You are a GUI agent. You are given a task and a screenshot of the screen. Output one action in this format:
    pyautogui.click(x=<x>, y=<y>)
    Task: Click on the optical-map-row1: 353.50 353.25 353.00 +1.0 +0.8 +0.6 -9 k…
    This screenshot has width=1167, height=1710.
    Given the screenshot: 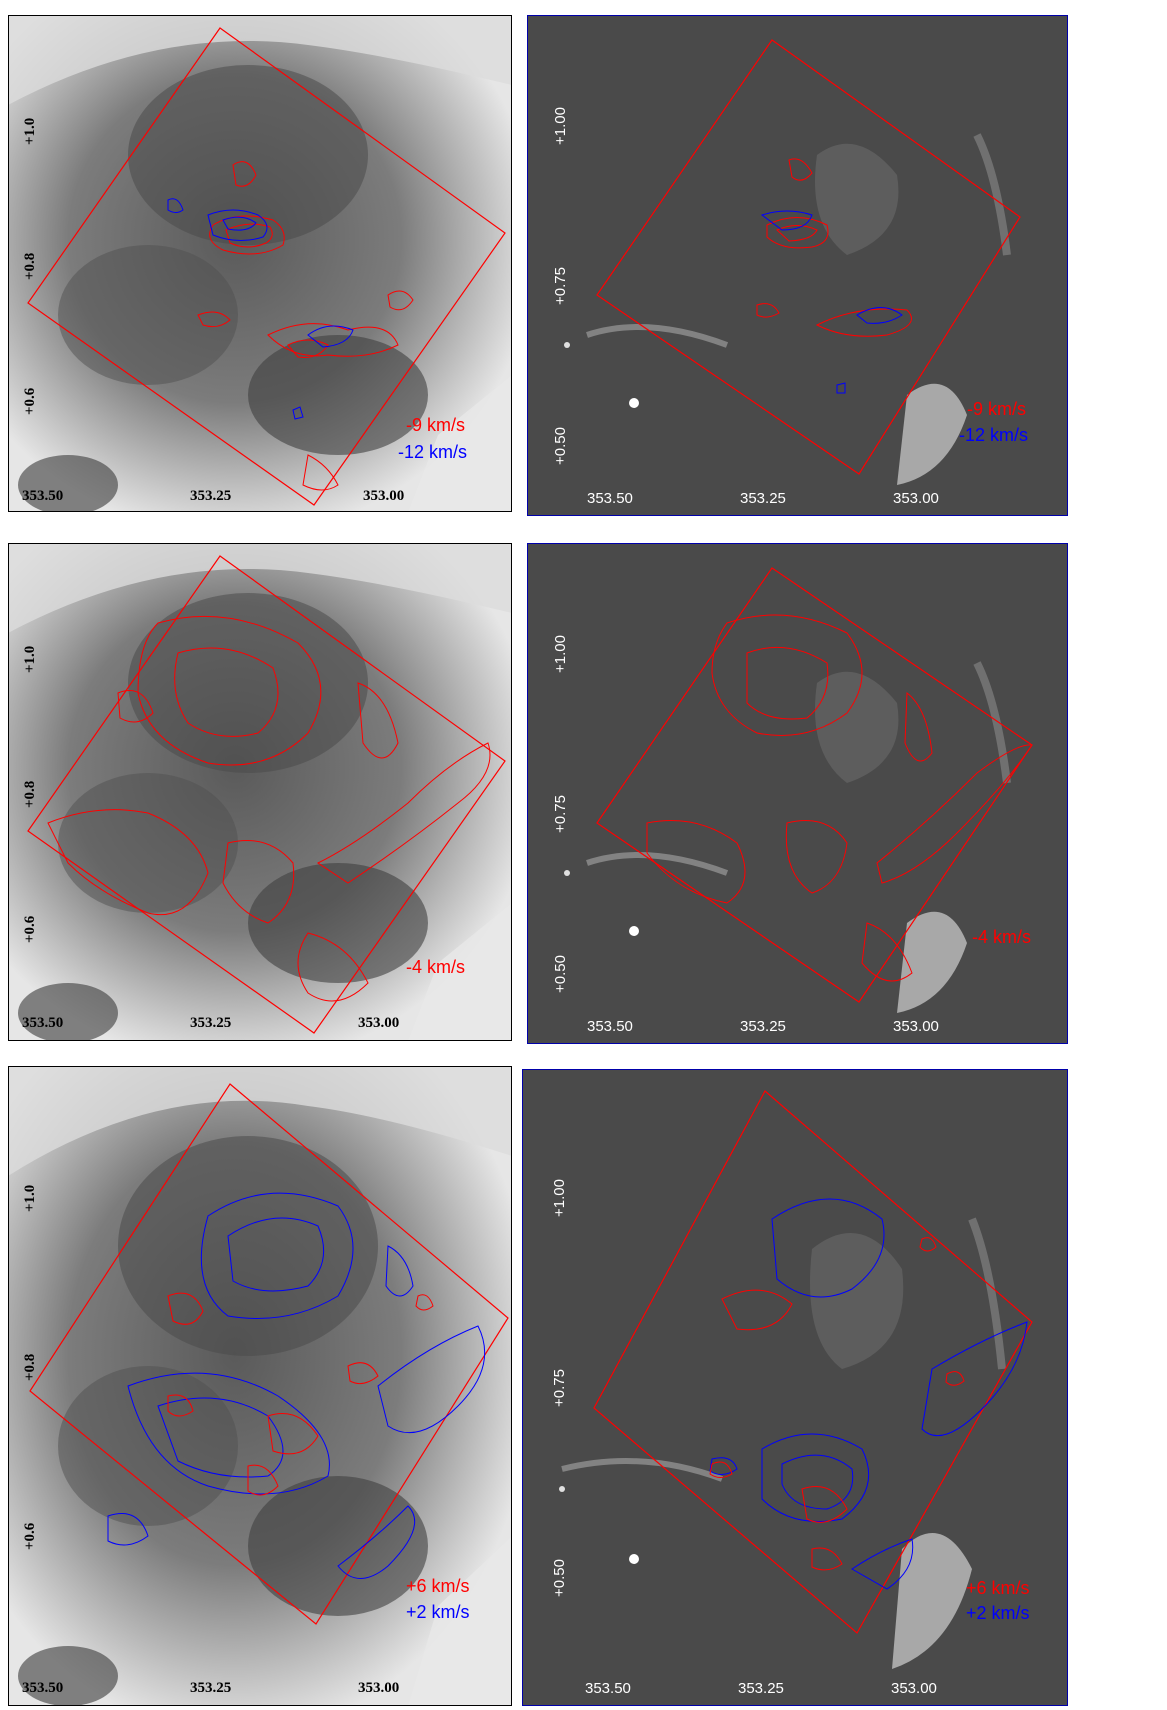 What is the action you would take?
    pyautogui.click(x=260, y=263)
    